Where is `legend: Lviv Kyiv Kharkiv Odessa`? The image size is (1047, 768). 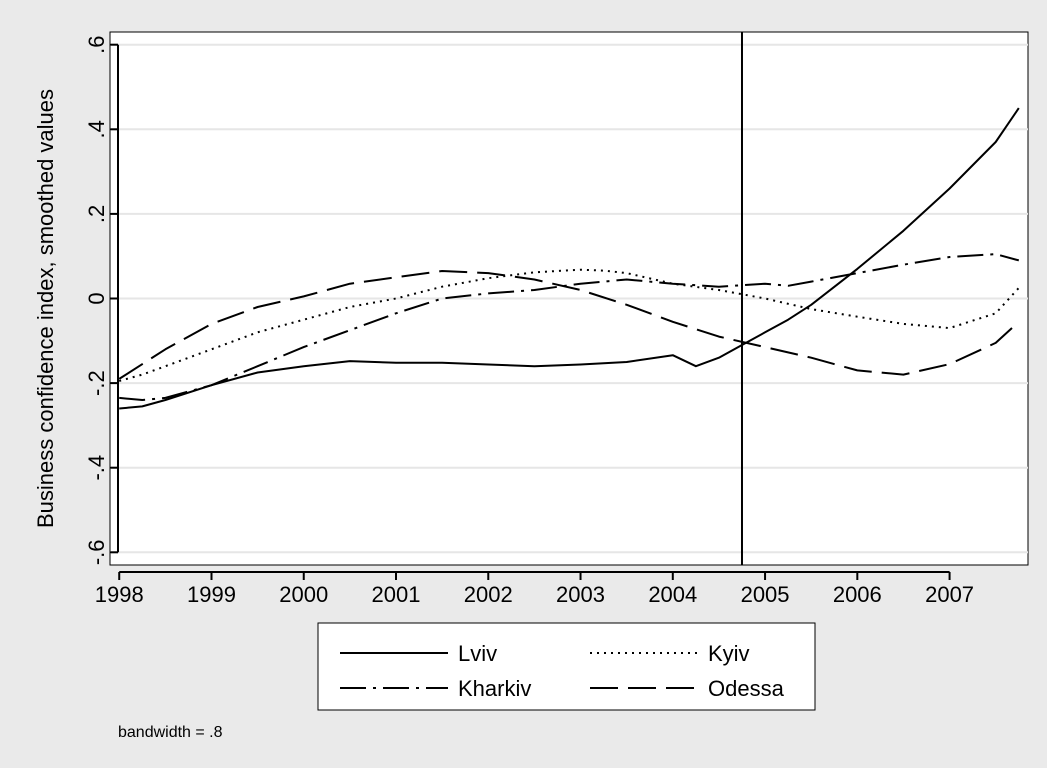 legend: Lviv Kyiv Kharkiv Odessa is located at coordinates (566, 666).